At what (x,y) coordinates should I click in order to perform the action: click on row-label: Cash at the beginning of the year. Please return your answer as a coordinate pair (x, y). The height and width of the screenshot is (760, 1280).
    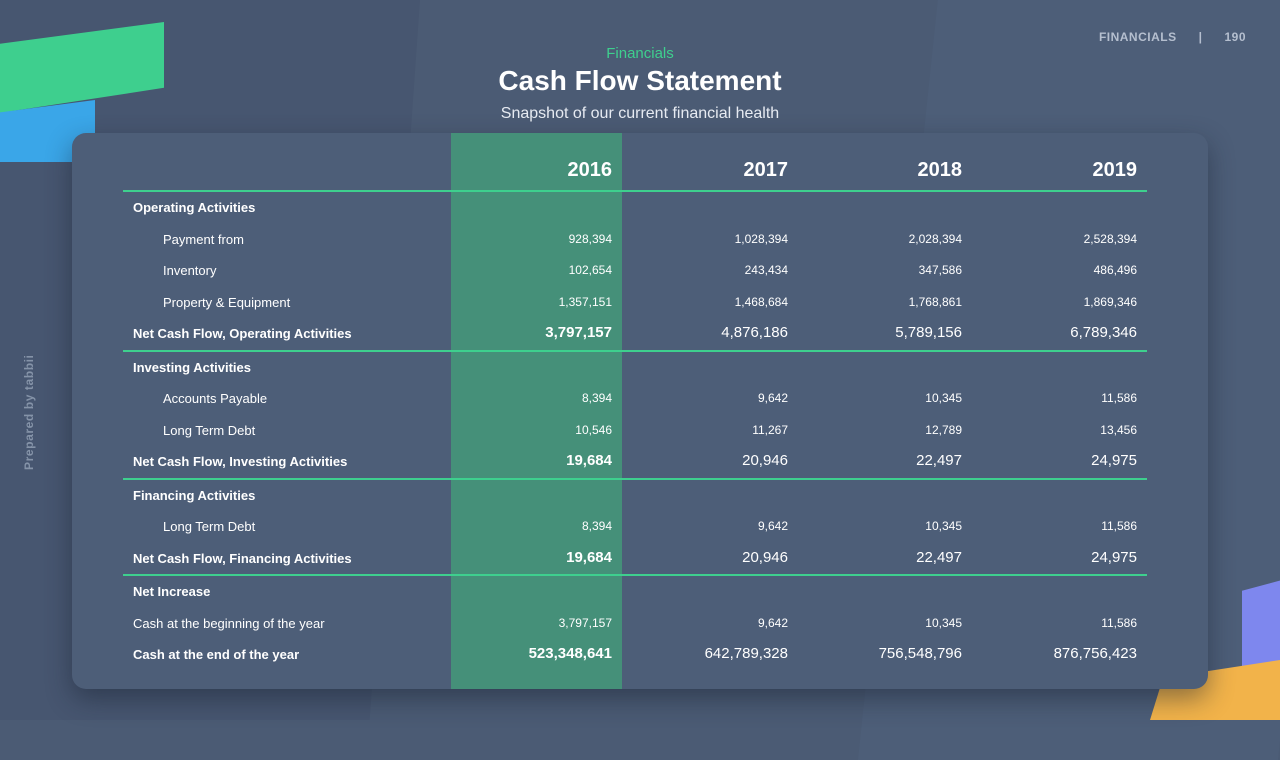
    Looking at the image, I should click on (229, 623).